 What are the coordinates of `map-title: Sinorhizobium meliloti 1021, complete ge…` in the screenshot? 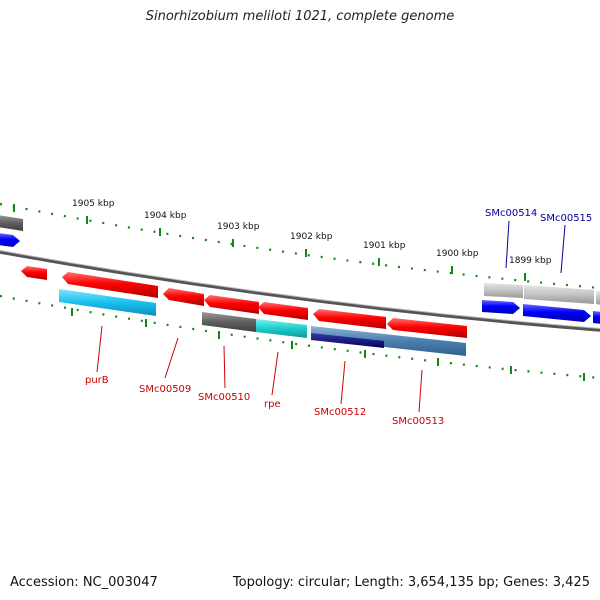 It's located at (300, 16).